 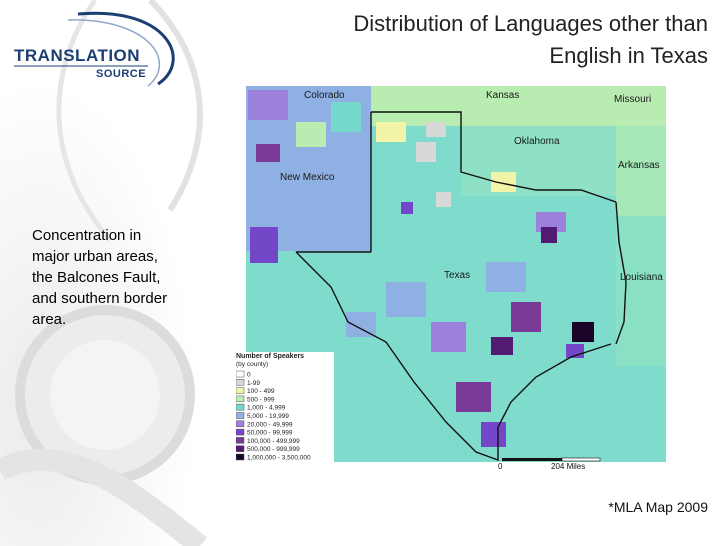 I want to click on legend-background, so click(x=285, y=412).